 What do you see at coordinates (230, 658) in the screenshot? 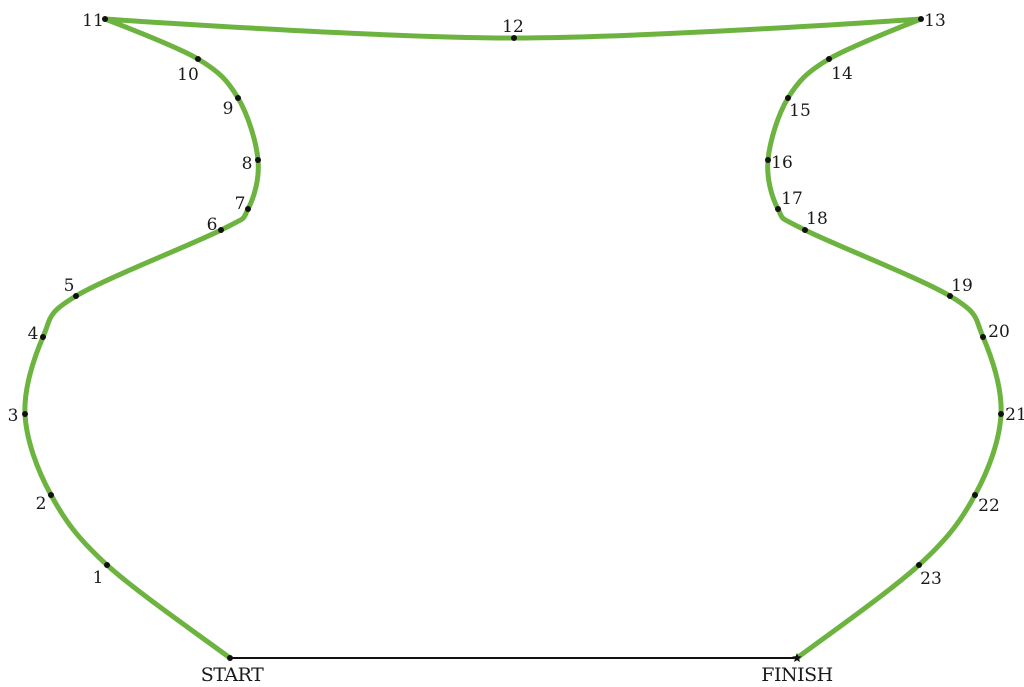
I see `start-dot` at bounding box center [230, 658].